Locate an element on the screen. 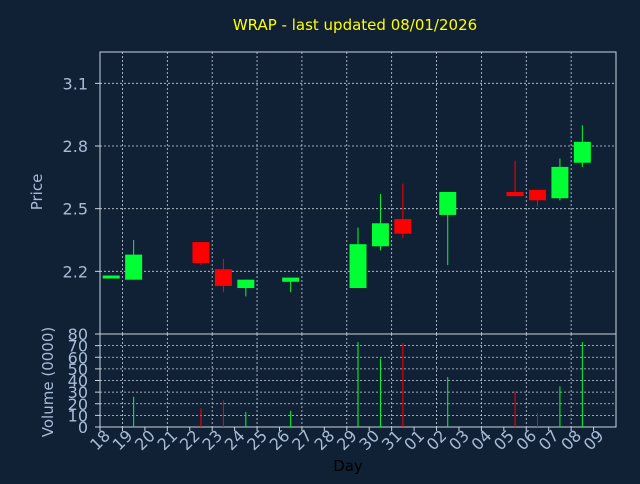  volume-tick-label: 80 is located at coordinates (78, 334).